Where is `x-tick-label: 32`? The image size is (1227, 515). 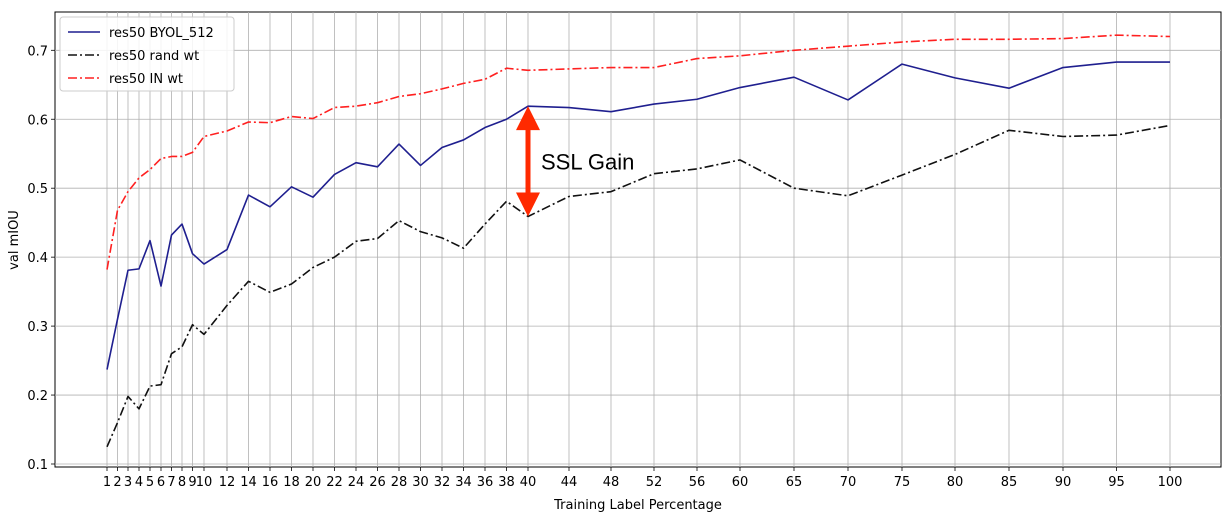 x-tick-label: 32 is located at coordinates (442, 482).